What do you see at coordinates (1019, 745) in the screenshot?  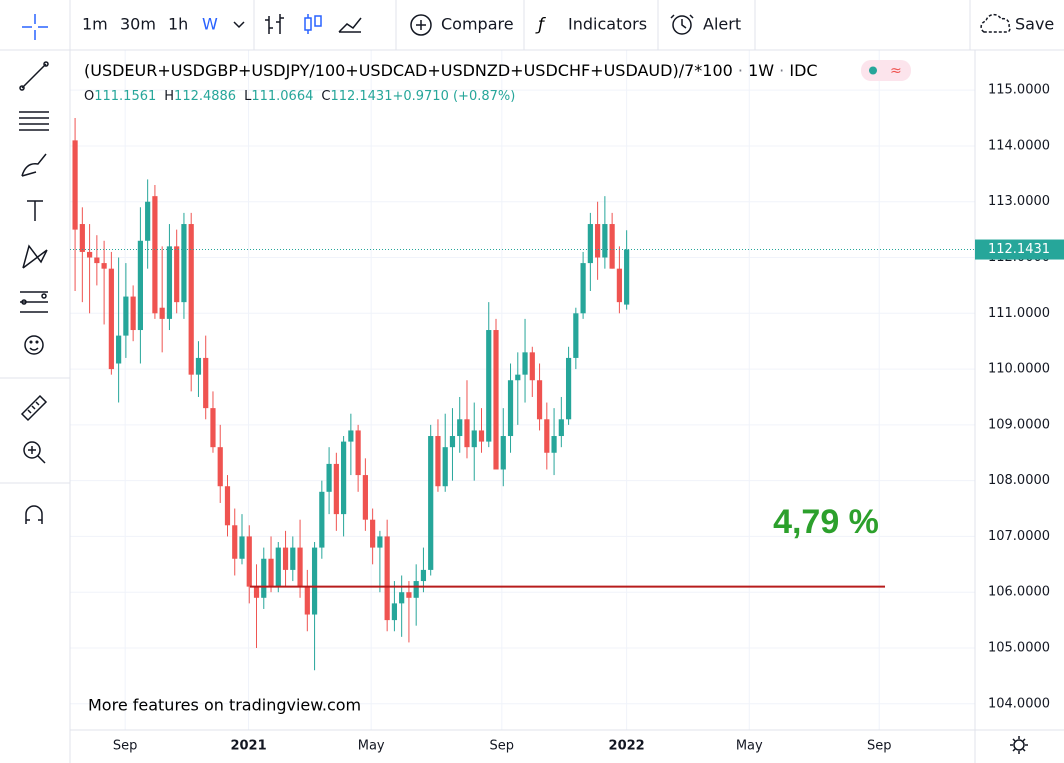 I see `settings-icon` at bounding box center [1019, 745].